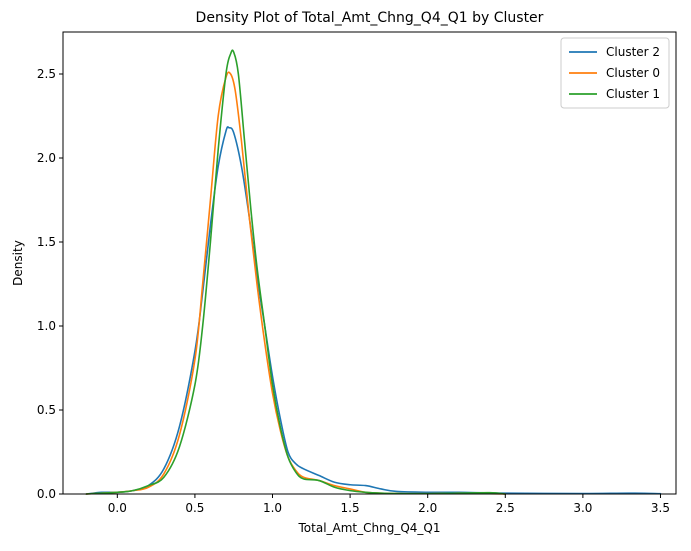 This screenshot has width=691, height=551. I want to click on x-tick-label: 2.0, so click(427, 508).